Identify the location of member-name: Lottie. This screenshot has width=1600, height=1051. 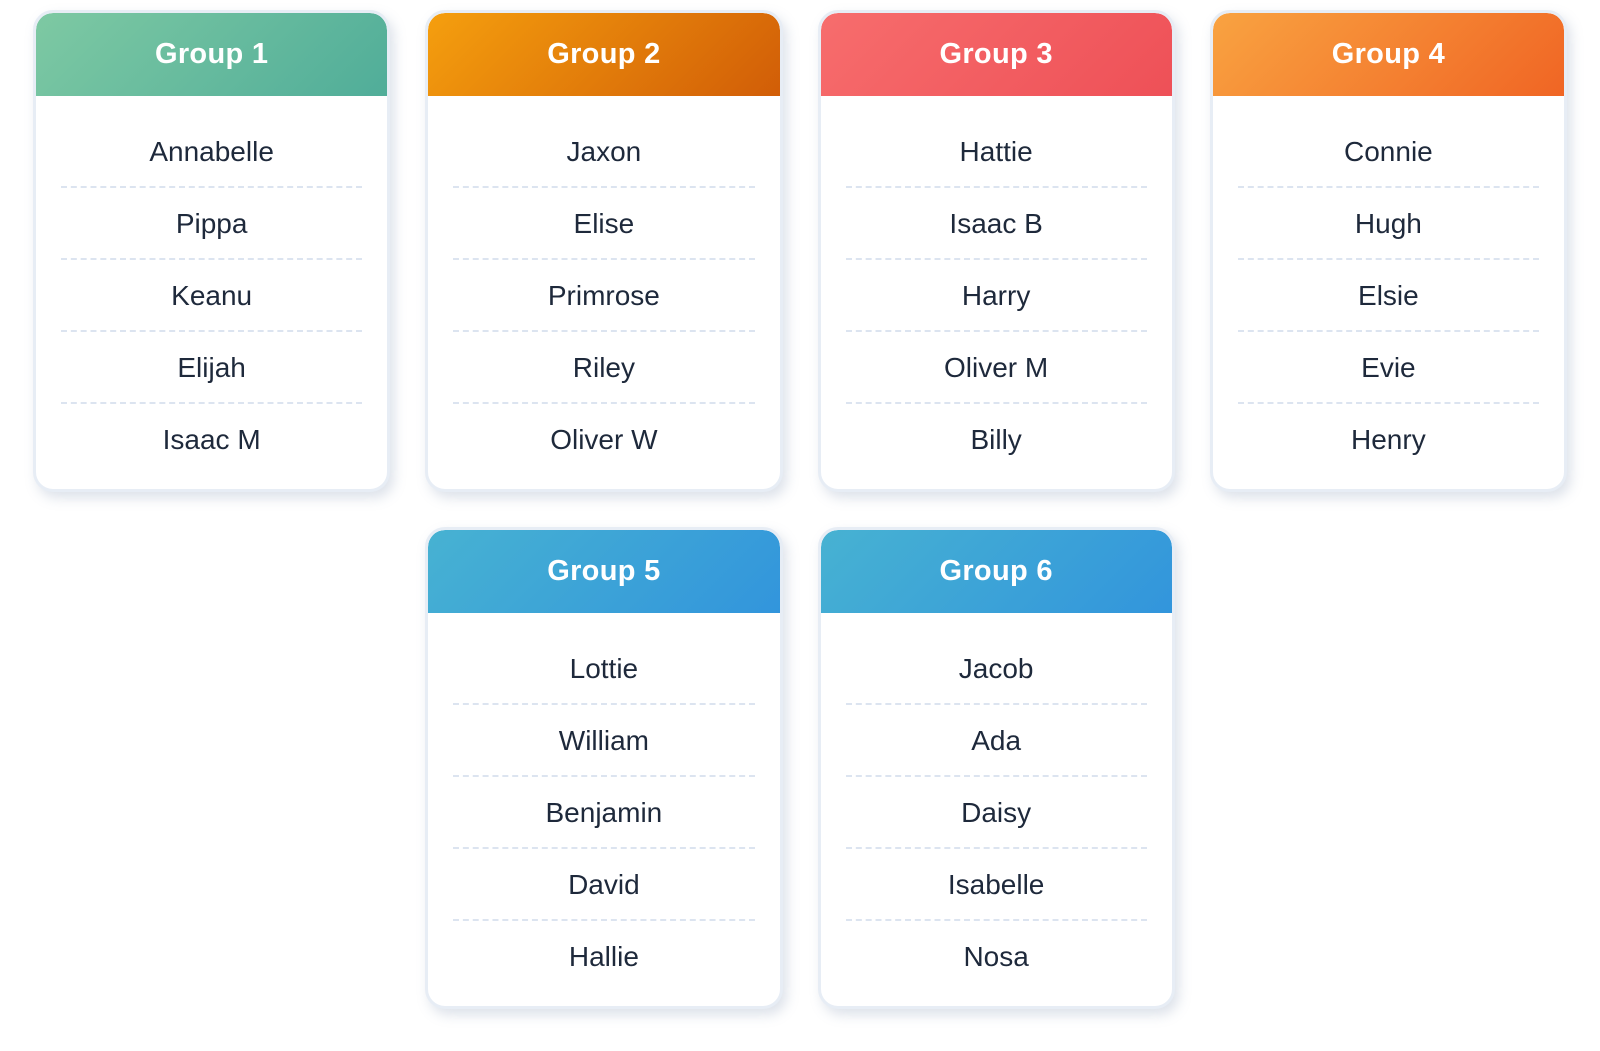
(603, 669).